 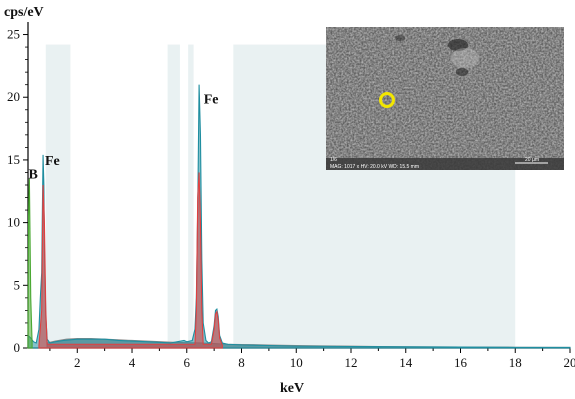 I want to click on x-tick-label: 16, so click(x=461, y=362).